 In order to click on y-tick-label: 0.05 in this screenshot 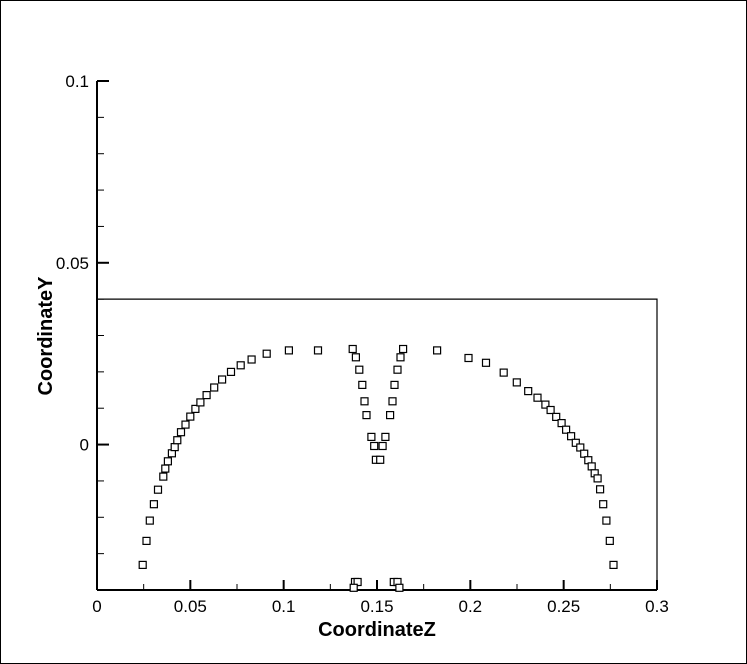, I will do `click(72, 263)`.